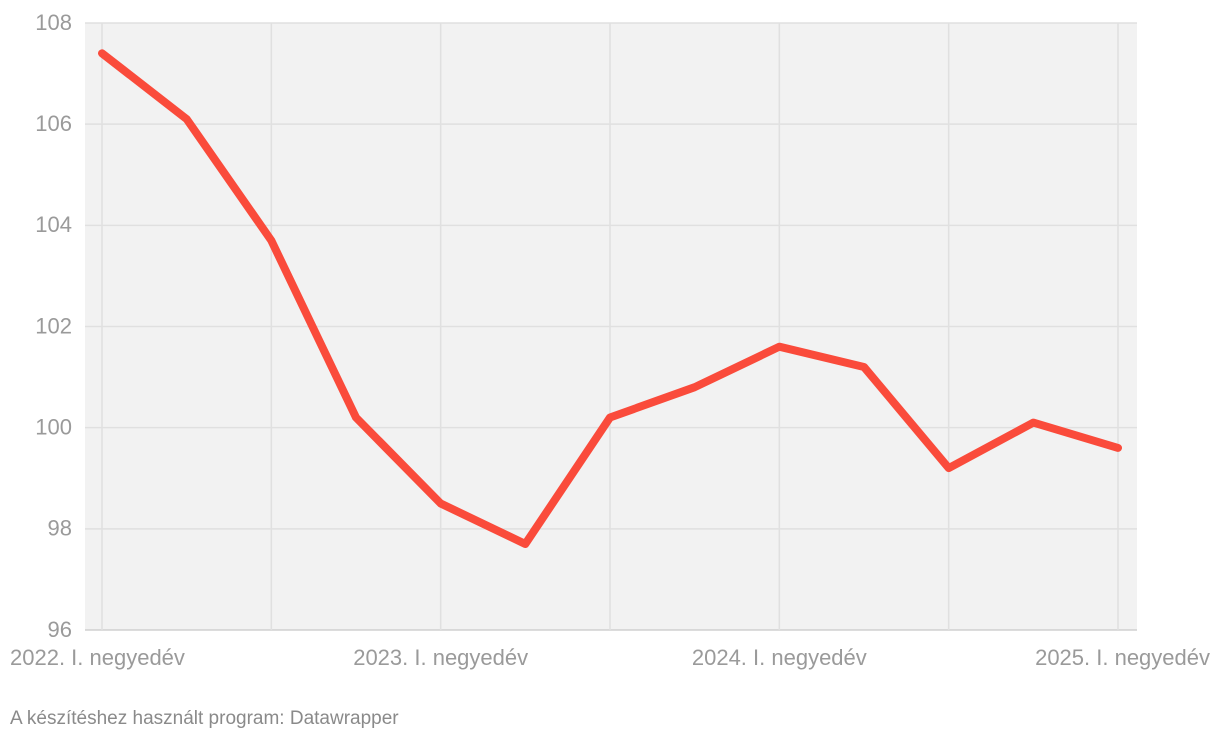  Describe the element at coordinates (53, 224) in the screenshot. I see `y-tick-label: 104` at that location.